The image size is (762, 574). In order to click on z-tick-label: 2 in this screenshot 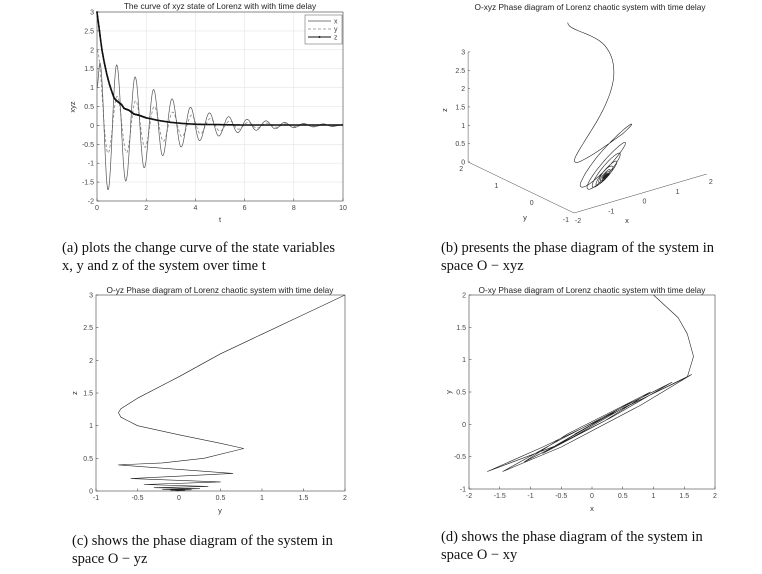, I will do `click(463, 89)`.